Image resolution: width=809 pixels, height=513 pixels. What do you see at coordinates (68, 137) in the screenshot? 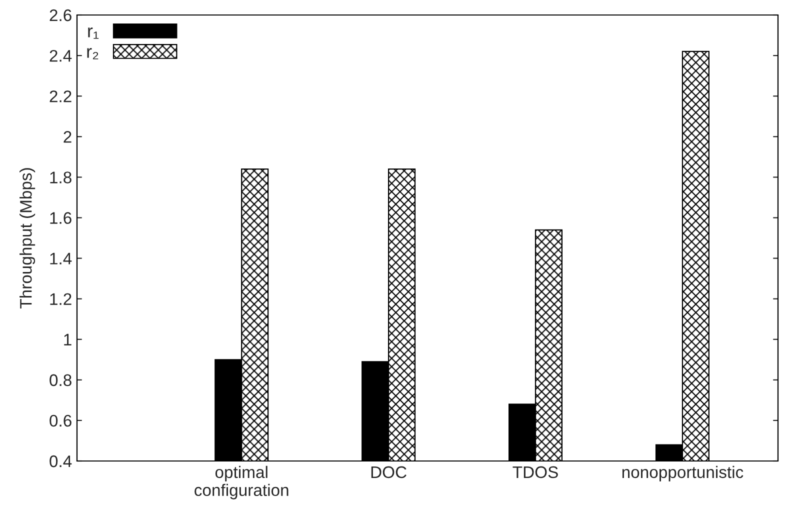
I see `y-tick-label: 2` at bounding box center [68, 137].